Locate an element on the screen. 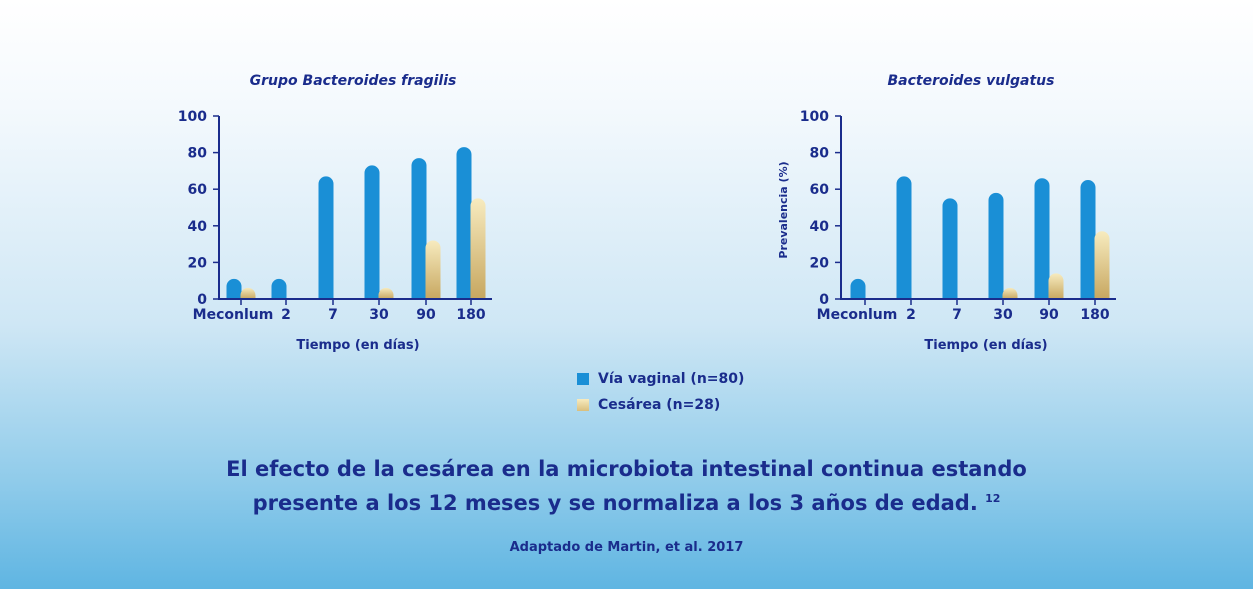 The image size is (1253, 589). legend-swatch-cesarea is located at coordinates (583, 405).